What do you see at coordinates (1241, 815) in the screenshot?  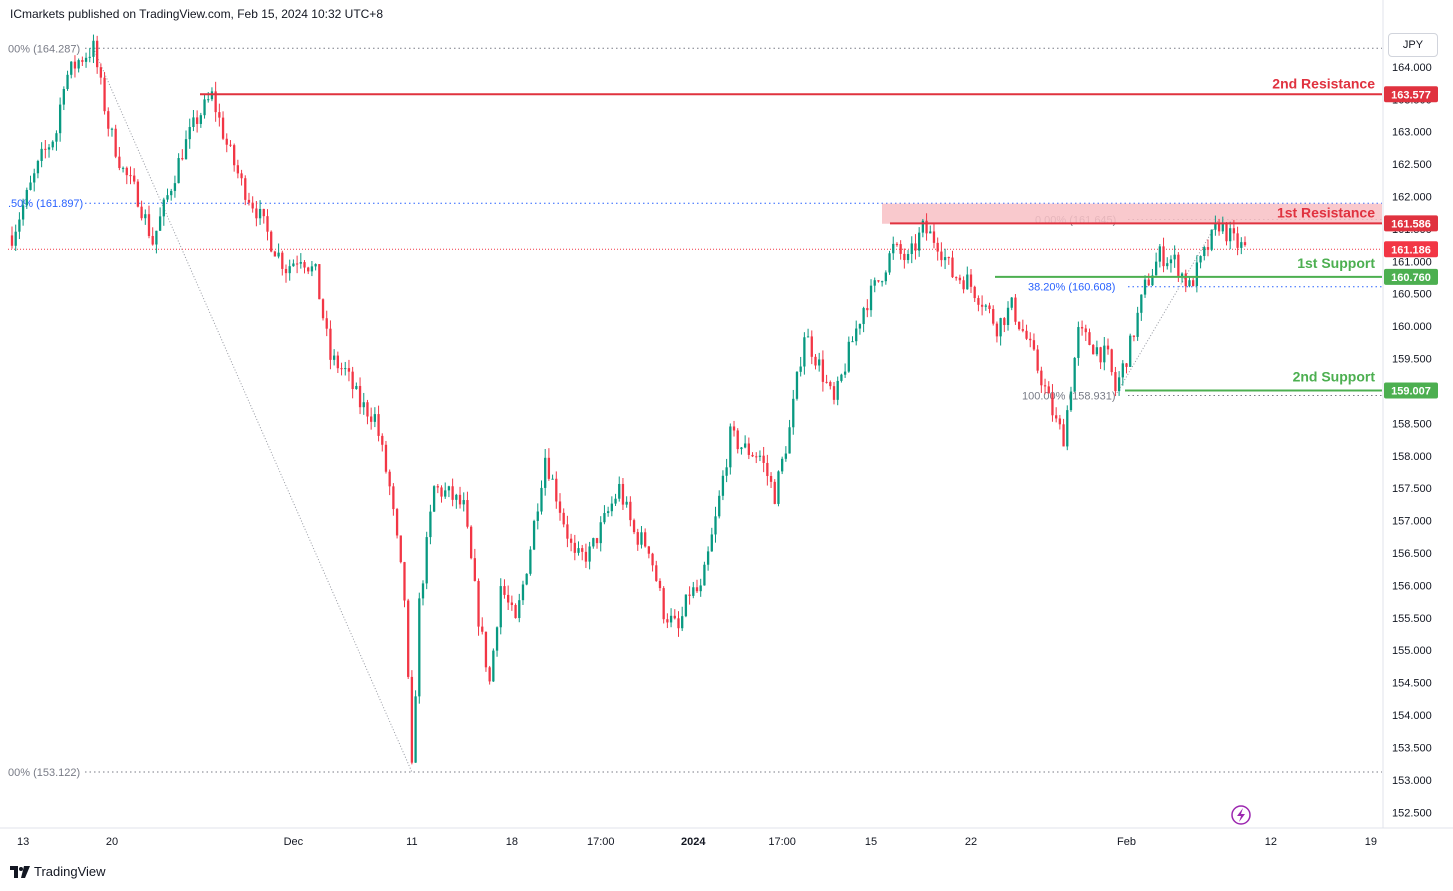 I see `lightning-icon` at bounding box center [1241, 815].